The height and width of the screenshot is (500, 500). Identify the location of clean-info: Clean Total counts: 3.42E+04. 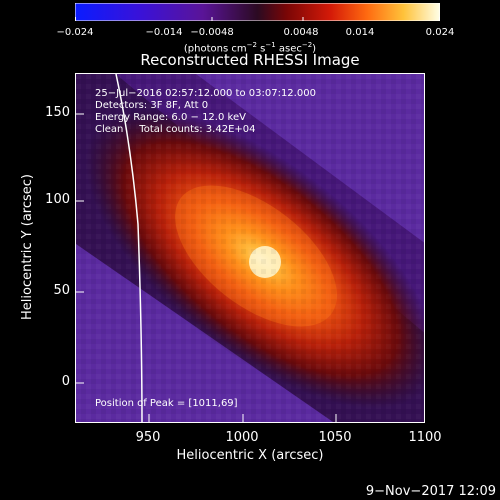
(175, 129).